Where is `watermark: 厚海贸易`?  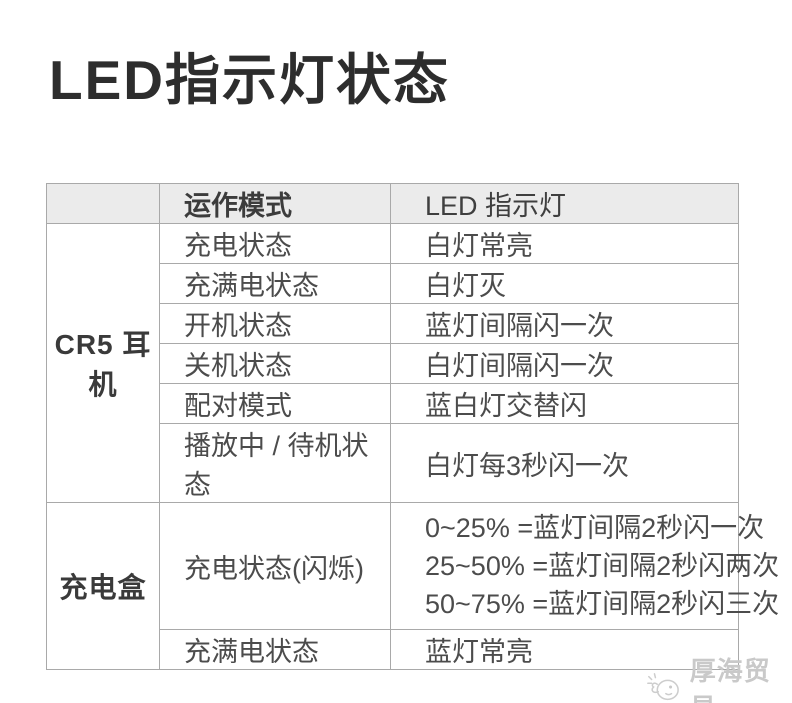 watermark: 厚海贸易 is located at coordinates (718, 677).